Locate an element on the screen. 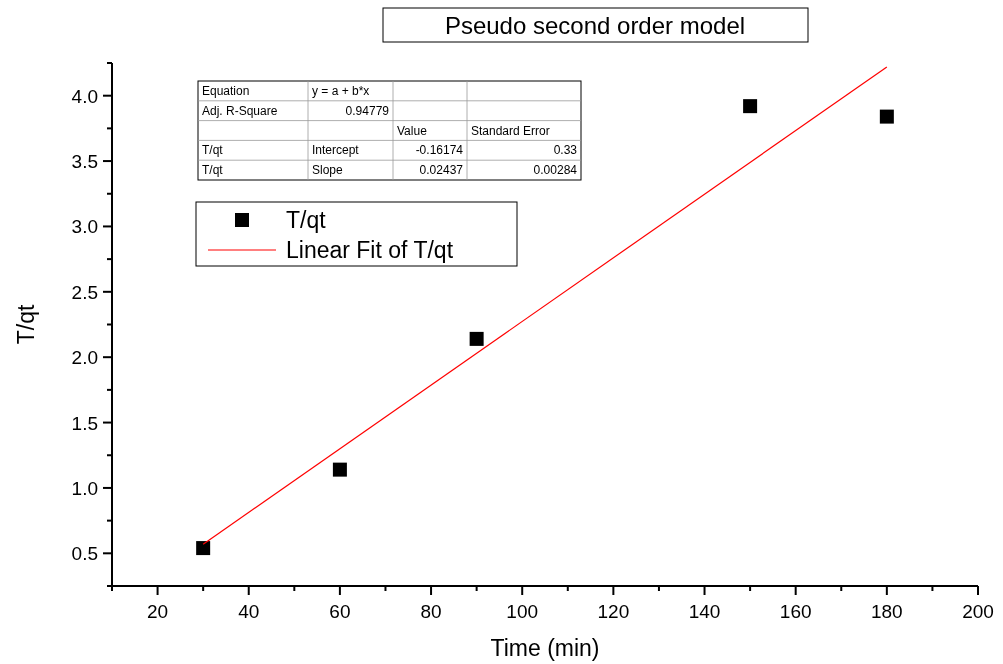  x-tick-label: 80 is located at coordinates (431, 611).